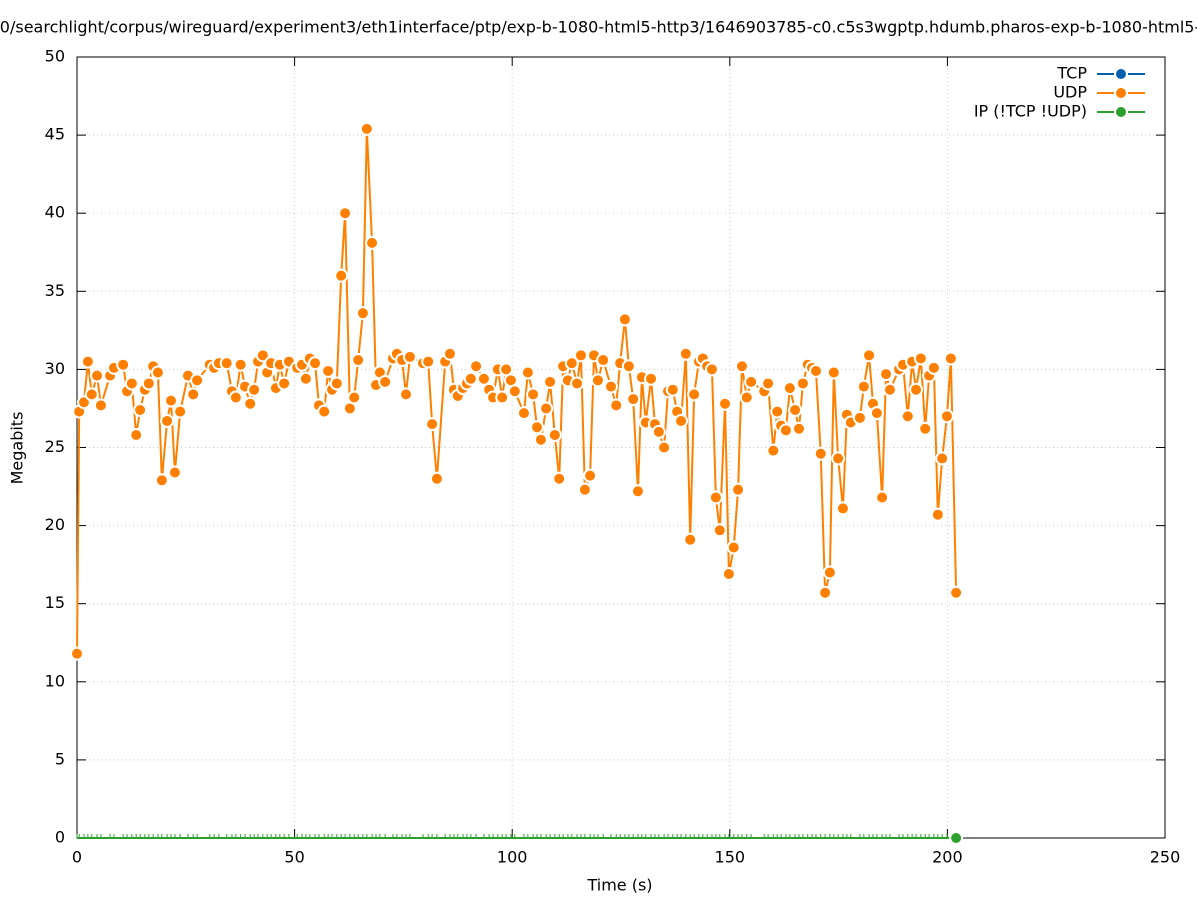 This screenshot has height=900, width=1197. Describe the element at coordinates (55, 290) in the screenshot. I see `y-tick-label: 35` at that location.